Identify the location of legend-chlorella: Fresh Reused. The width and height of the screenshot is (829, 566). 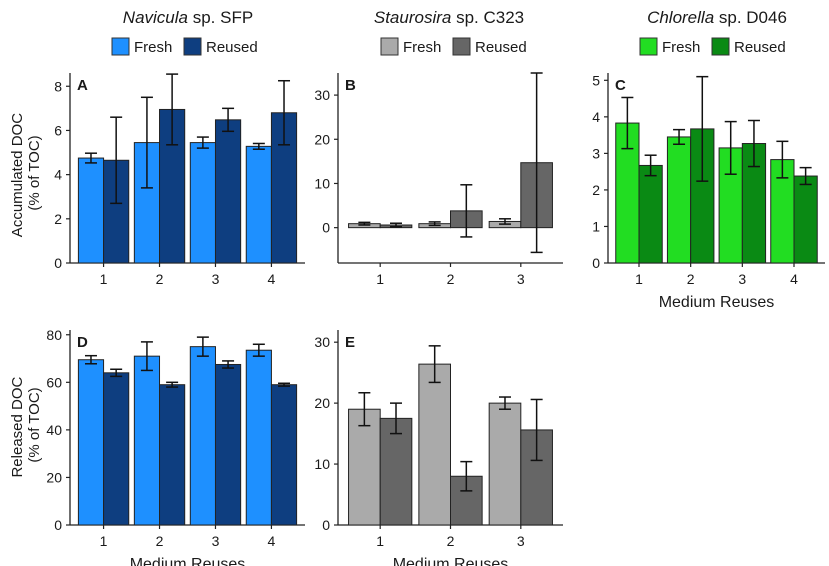
(712, 46).